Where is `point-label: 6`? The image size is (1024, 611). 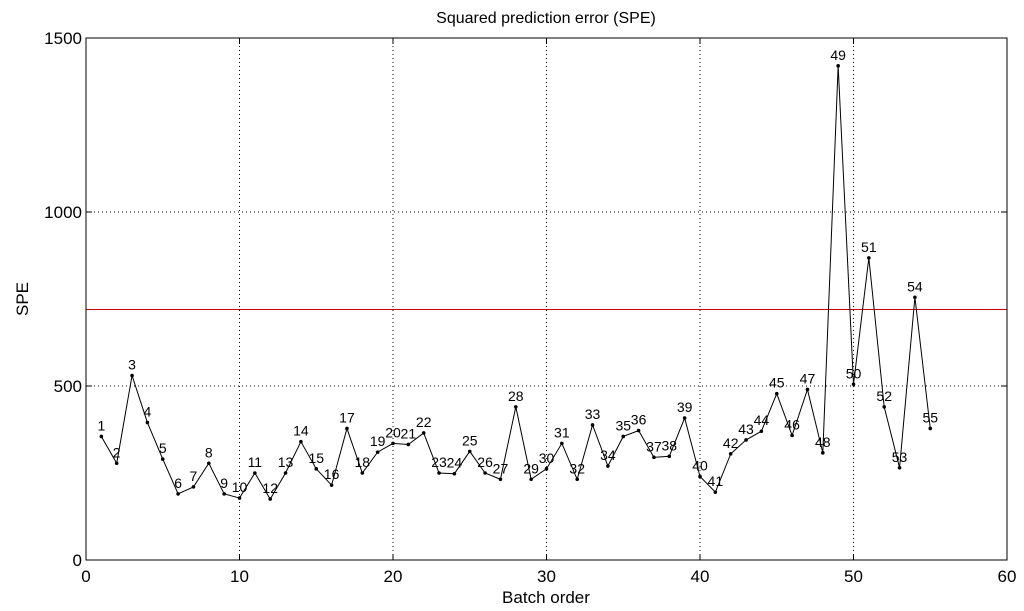 point-label: 6 is located at coordinates (178, 483).